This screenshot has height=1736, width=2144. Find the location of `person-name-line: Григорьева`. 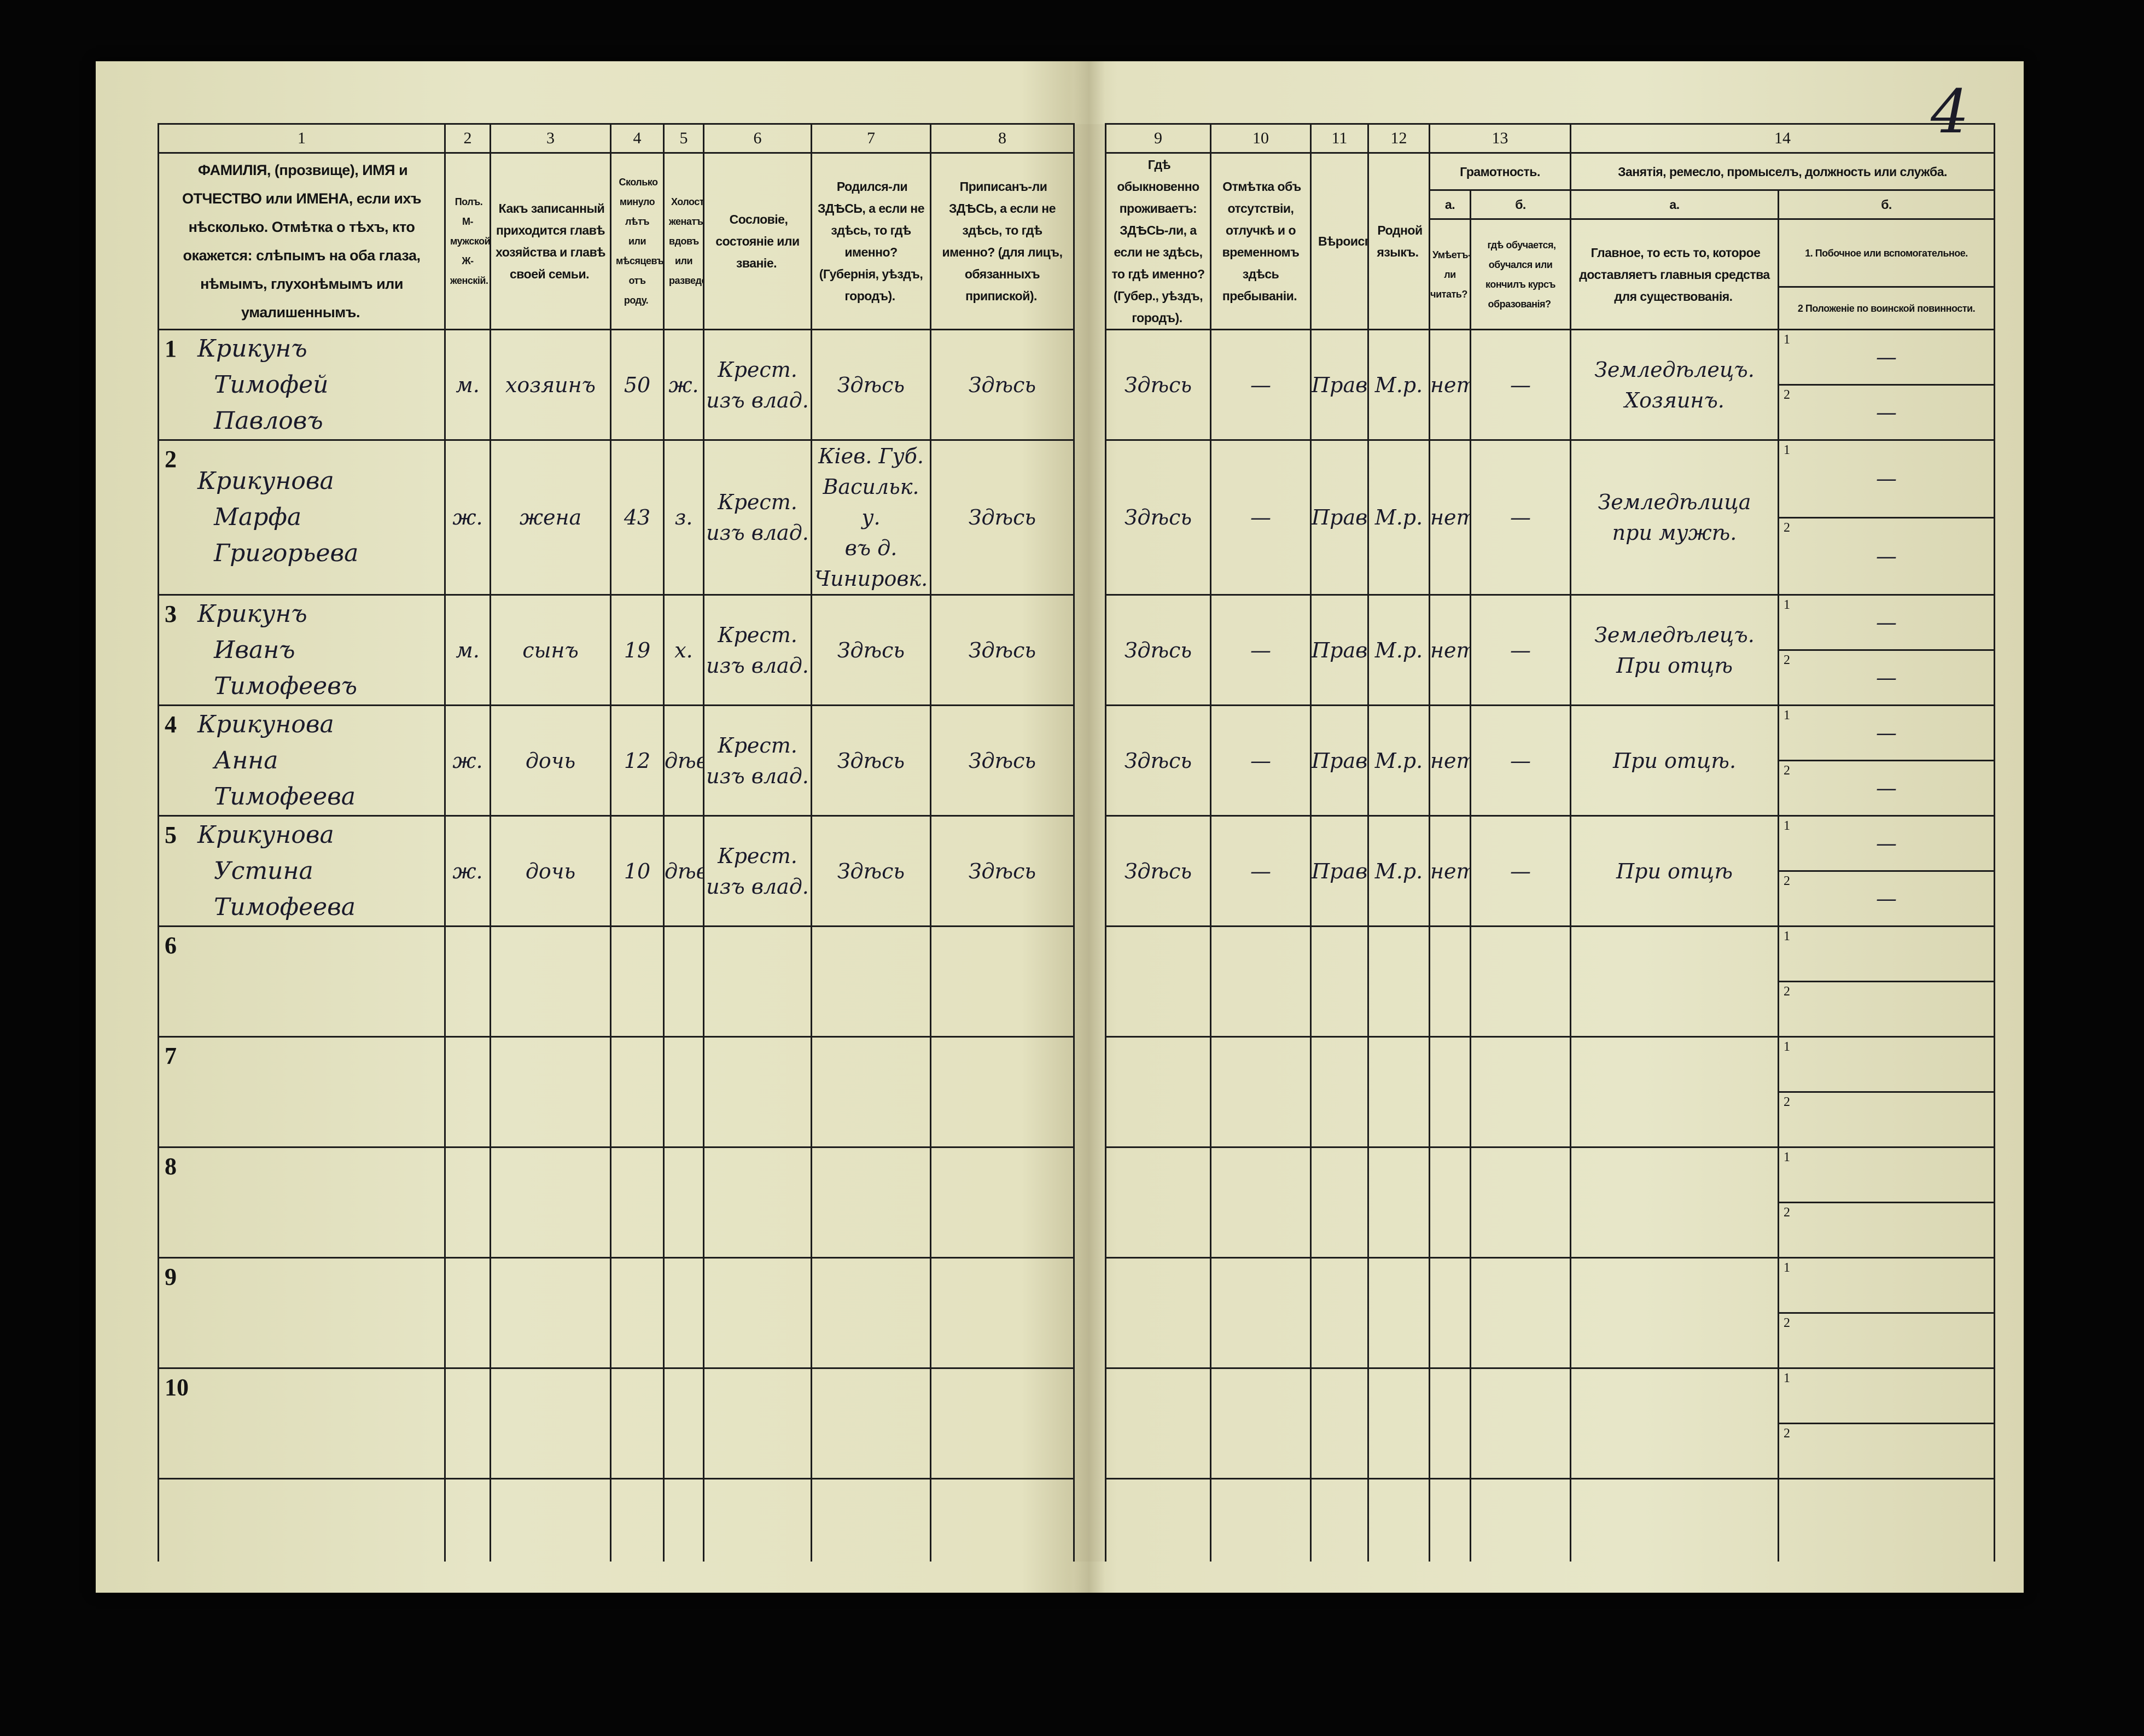

person-name-line: Григорьева is located at coordinates (287, 553).